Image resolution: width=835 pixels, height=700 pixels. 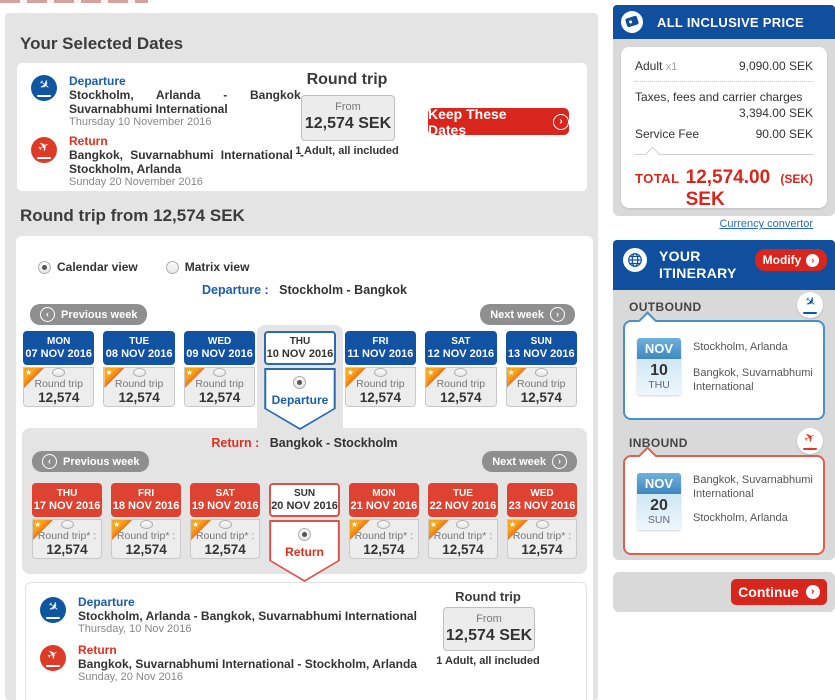 I want to click on day-header-sun: SUN 13 NOV 2016, so click(x=541, y=348).